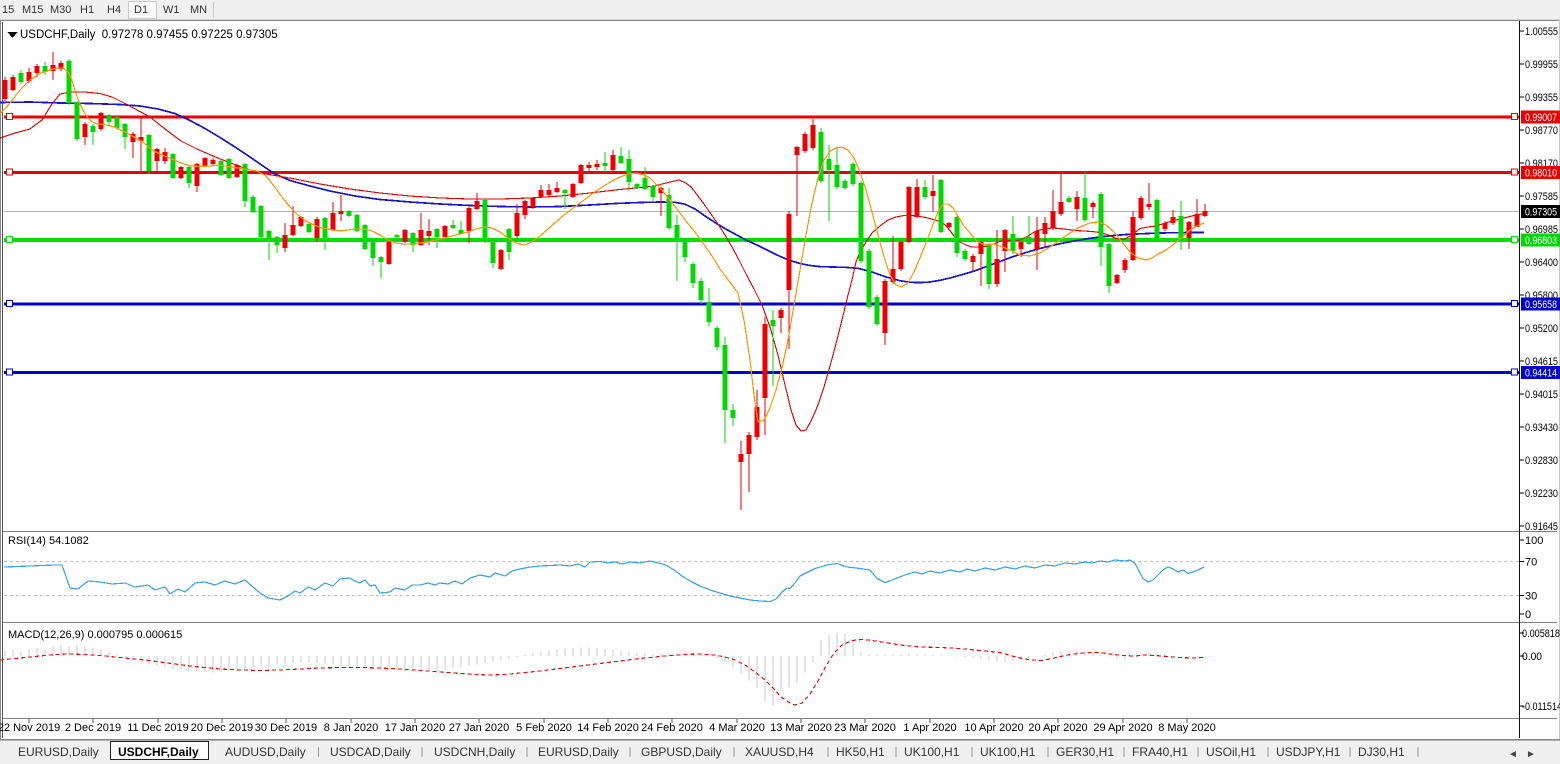 The image size is (1560, 764). Describe the element at coordinates (1541, 32) in the screenshot. I see `svg-text: 1.00555` at that location.